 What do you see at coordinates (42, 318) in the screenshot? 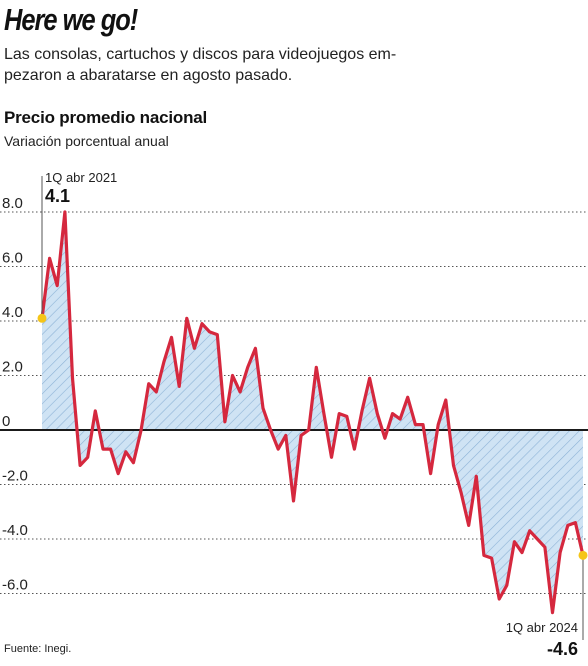
I see `start-marker` at bounding box center [42, 318].